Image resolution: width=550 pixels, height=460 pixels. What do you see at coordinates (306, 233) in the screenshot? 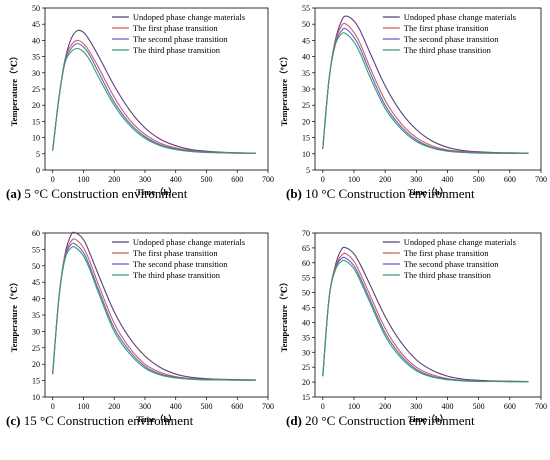
I see `y-tick-label: 70` at bounding box center [306, 233].